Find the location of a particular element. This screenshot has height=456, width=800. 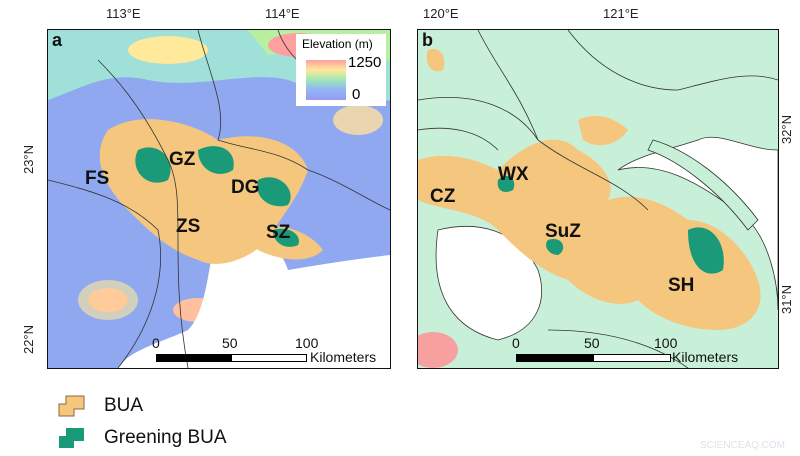

greening-bua-swatch-icon is located at coordinates (71, 438).